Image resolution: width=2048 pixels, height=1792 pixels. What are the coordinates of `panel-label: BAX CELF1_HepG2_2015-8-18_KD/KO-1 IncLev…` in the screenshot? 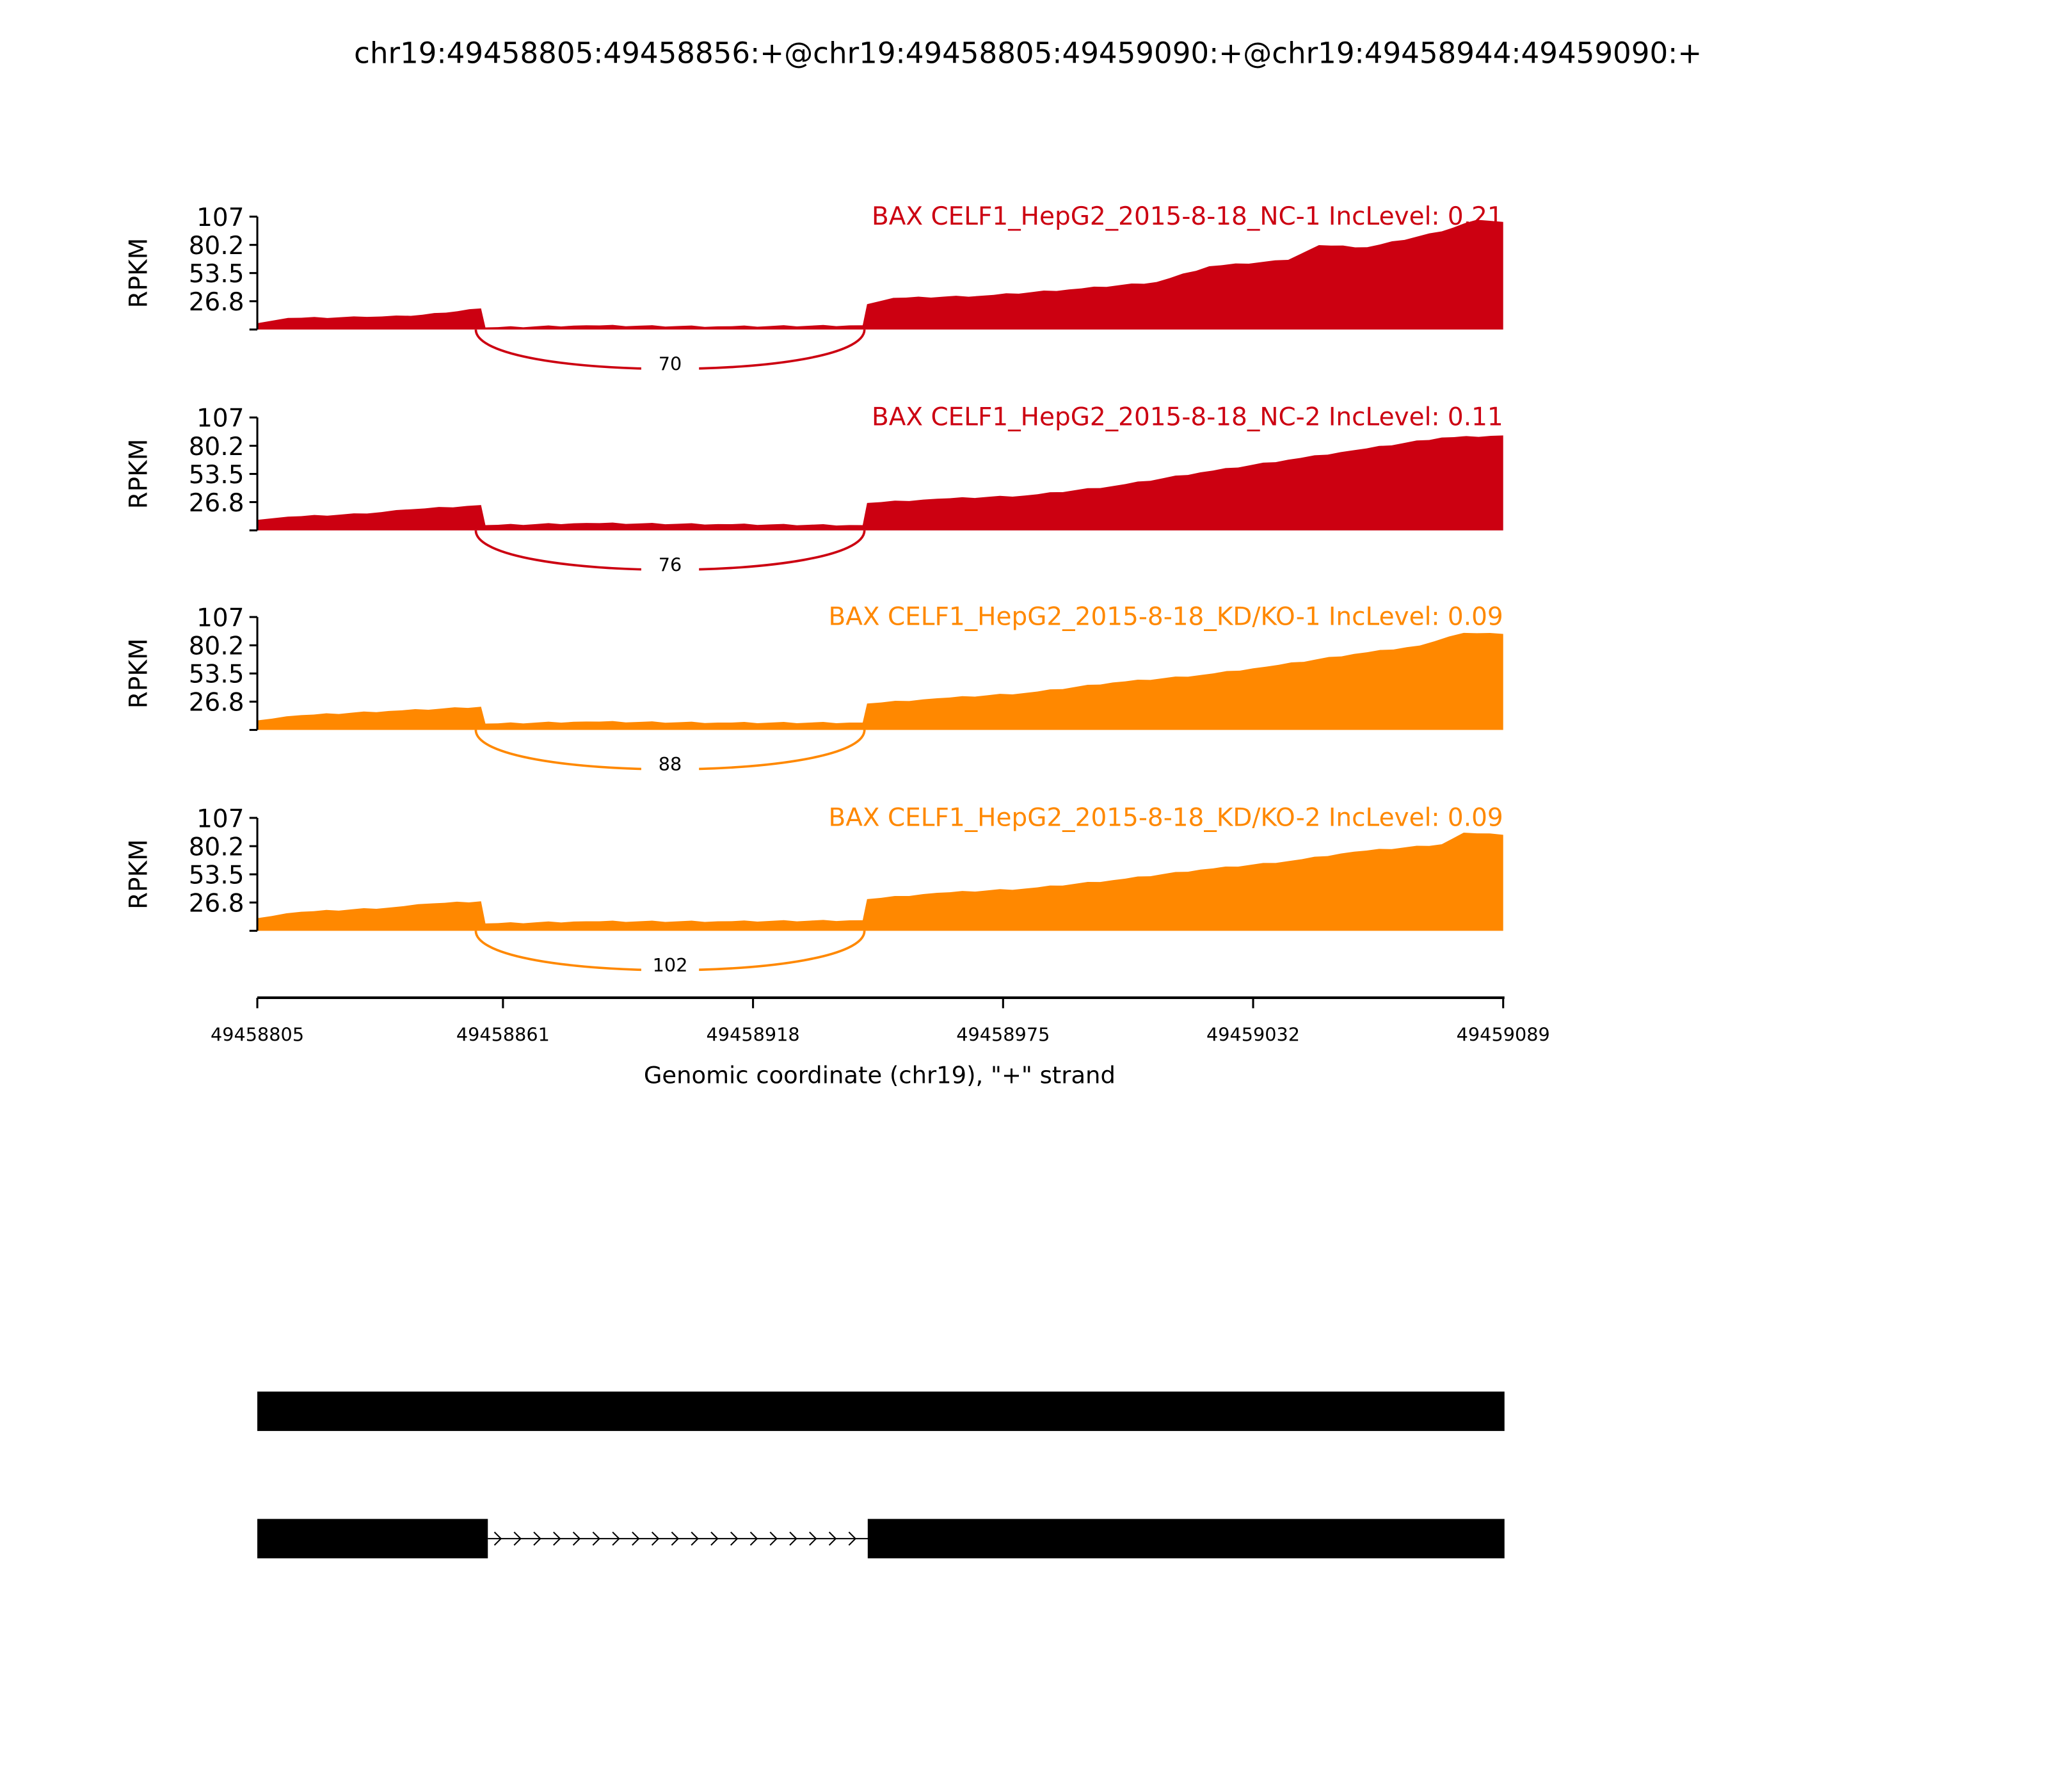 It's located at (1165, 616).